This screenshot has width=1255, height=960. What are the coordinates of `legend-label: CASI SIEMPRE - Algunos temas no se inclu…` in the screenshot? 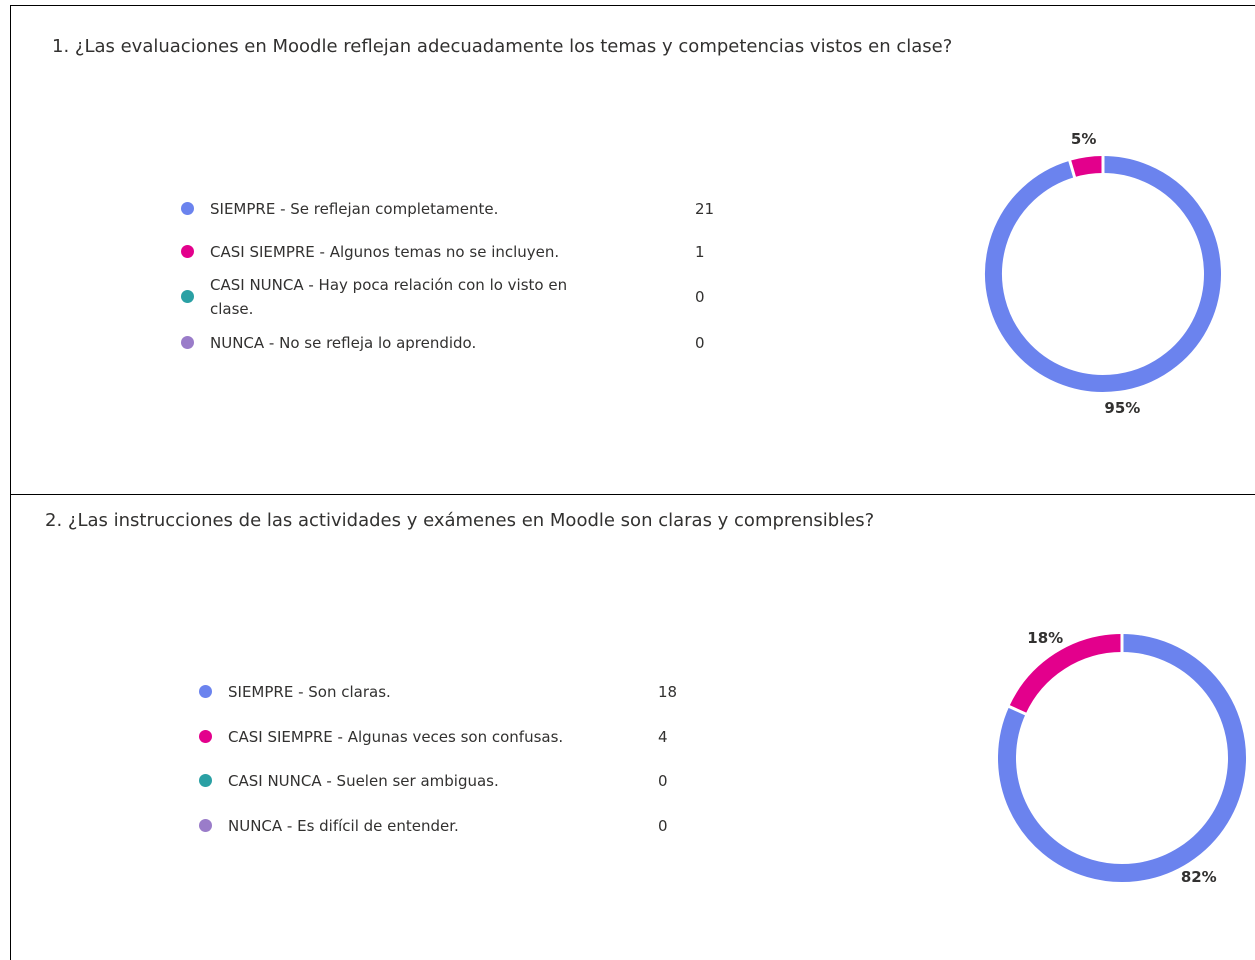 It's located at (385, 252).